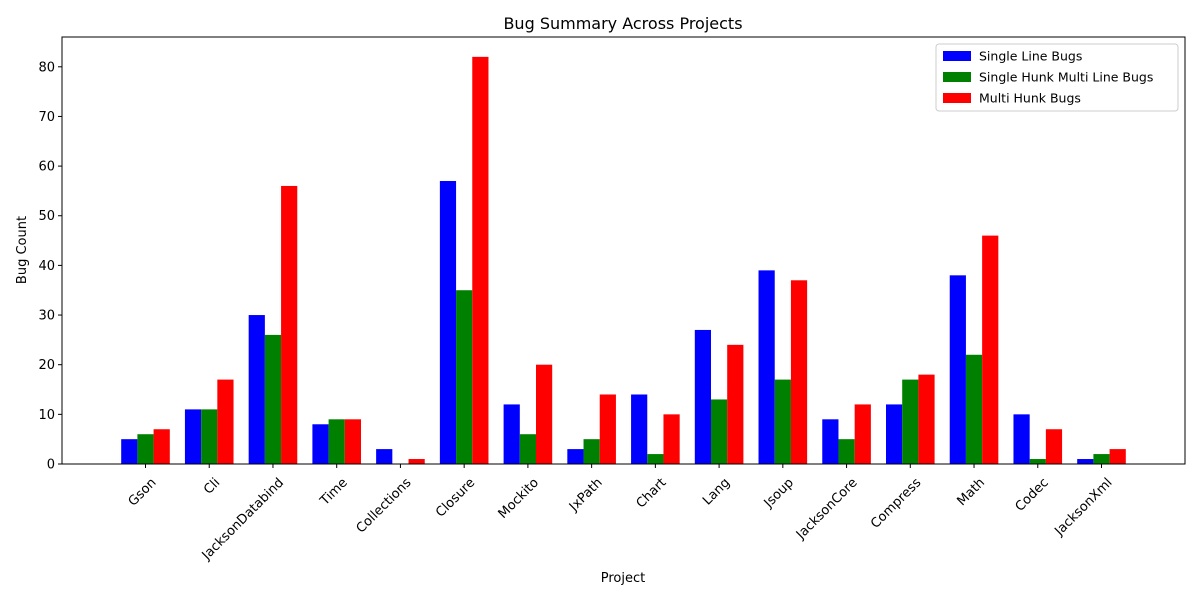 The width and height of the screenshot is (1200, 600). I want to click on x-tick-label: Jsoup, so click(779, 493).